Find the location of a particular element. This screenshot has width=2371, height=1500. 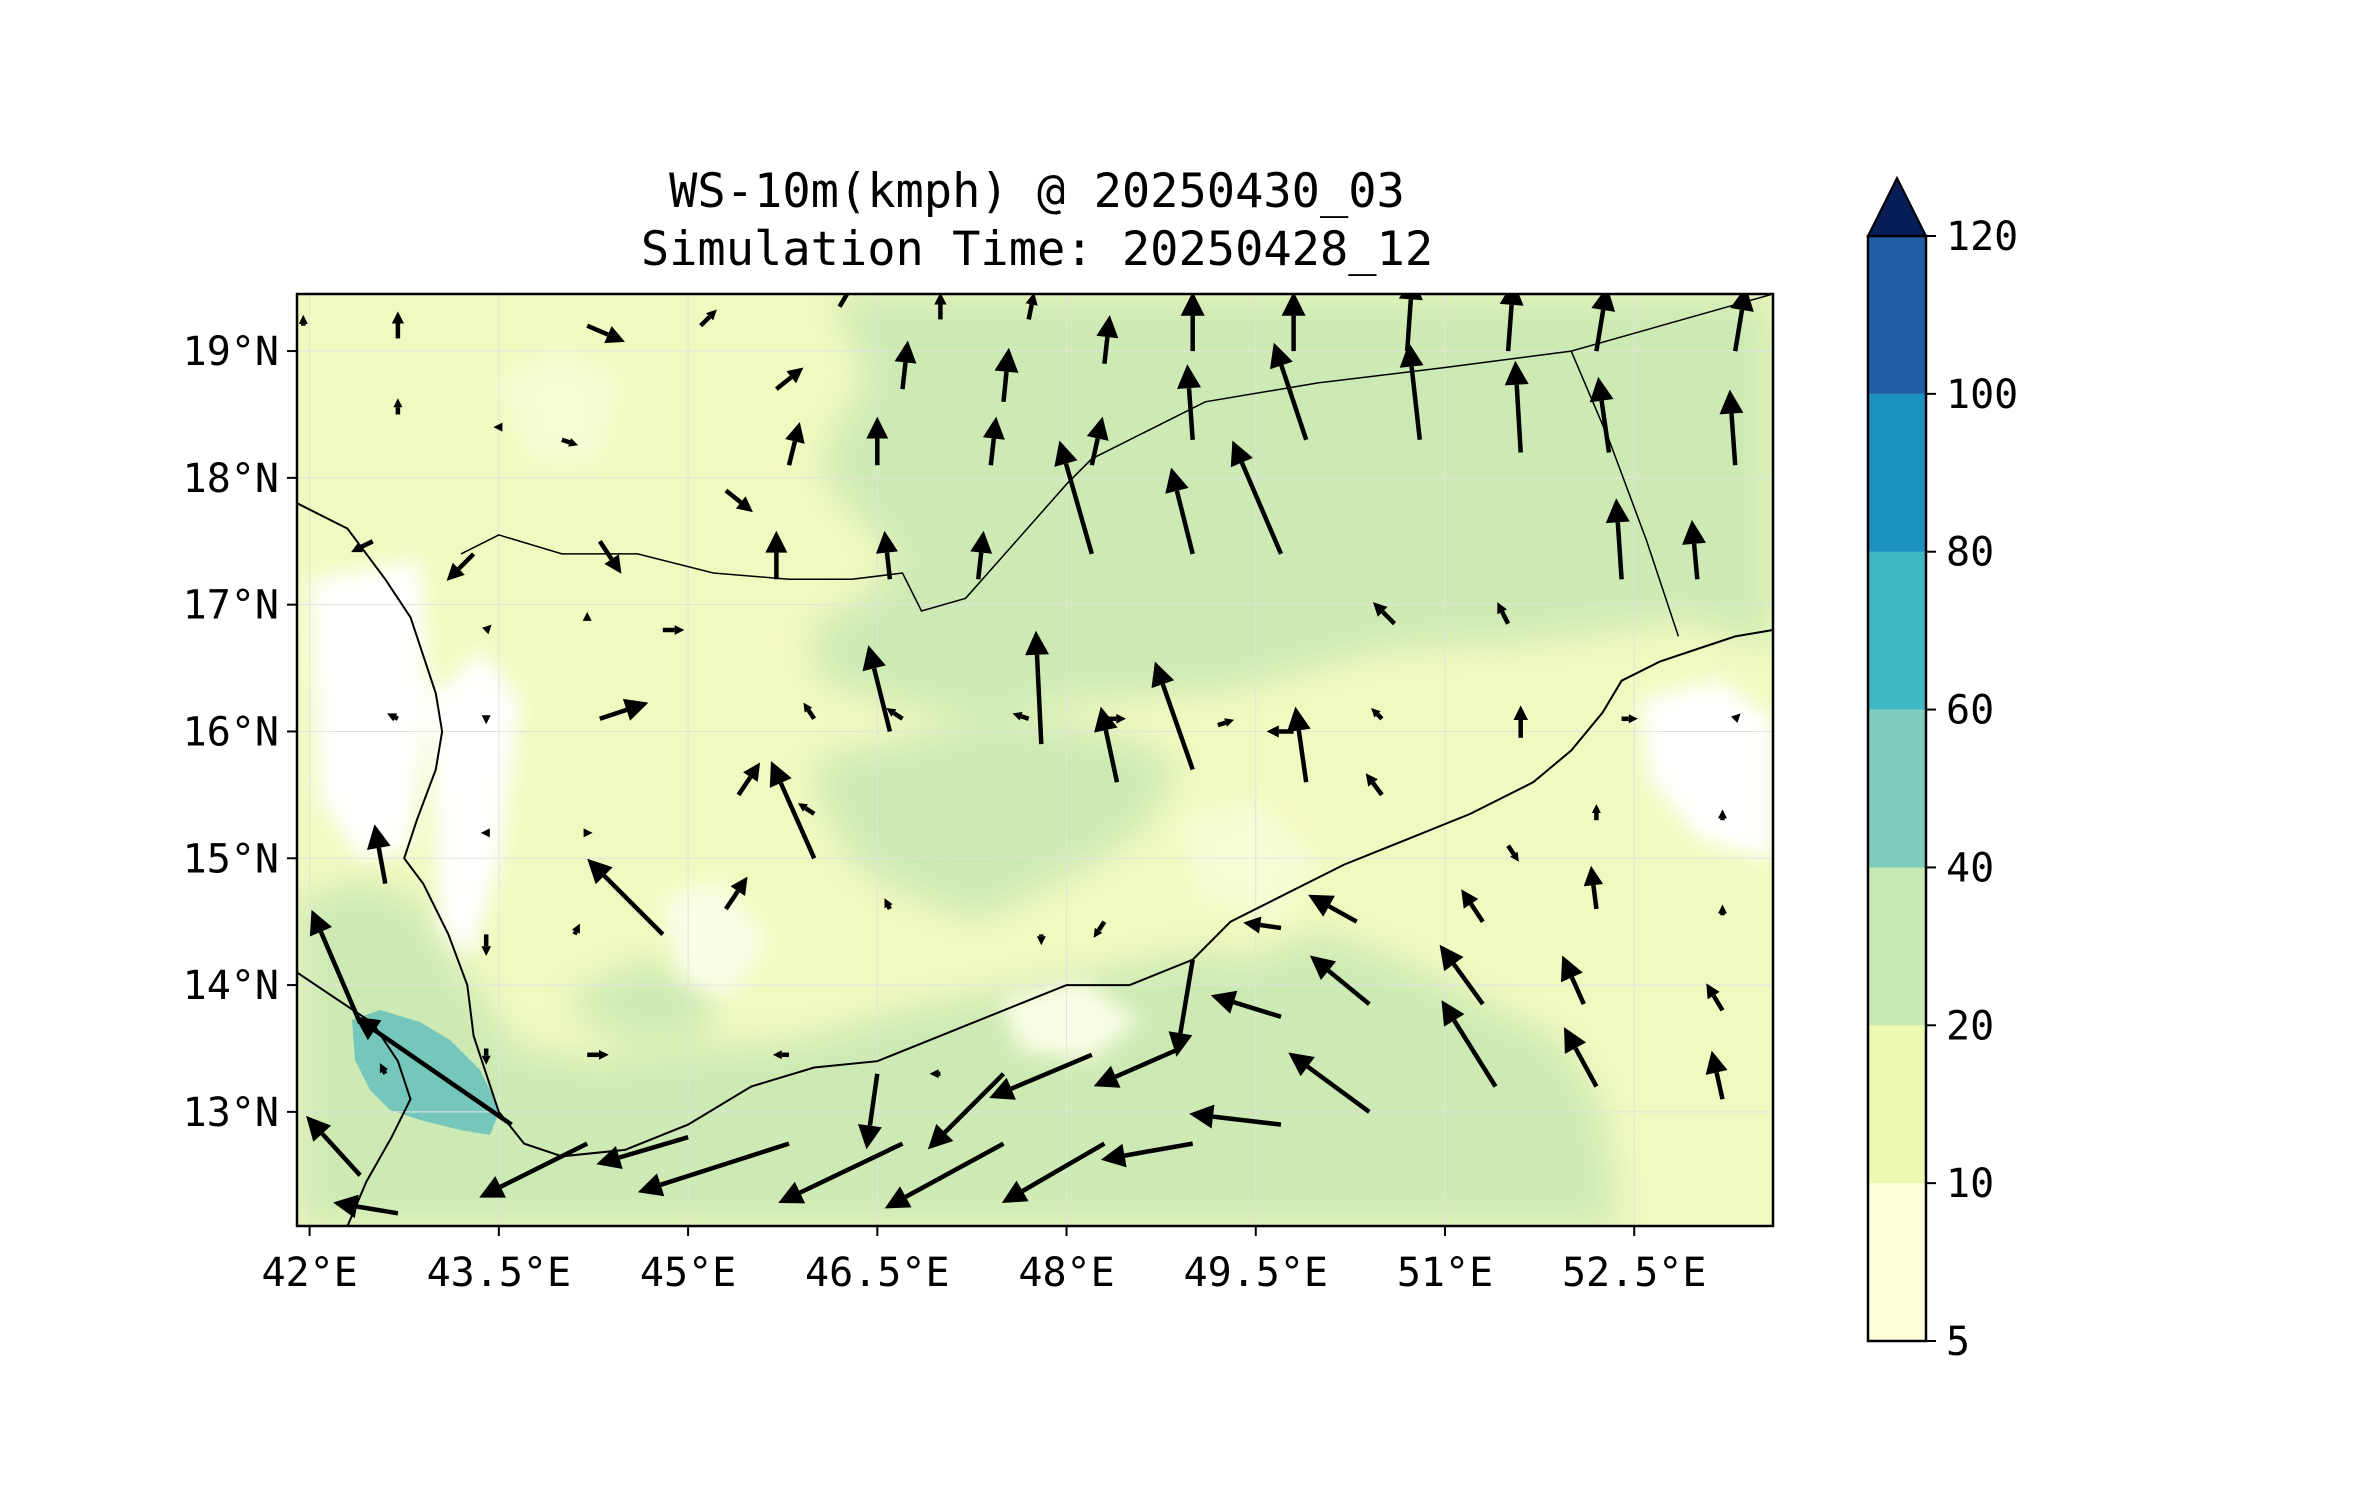

lon-tick-label: 52.5°E is located at coordinates (1634, 1273).